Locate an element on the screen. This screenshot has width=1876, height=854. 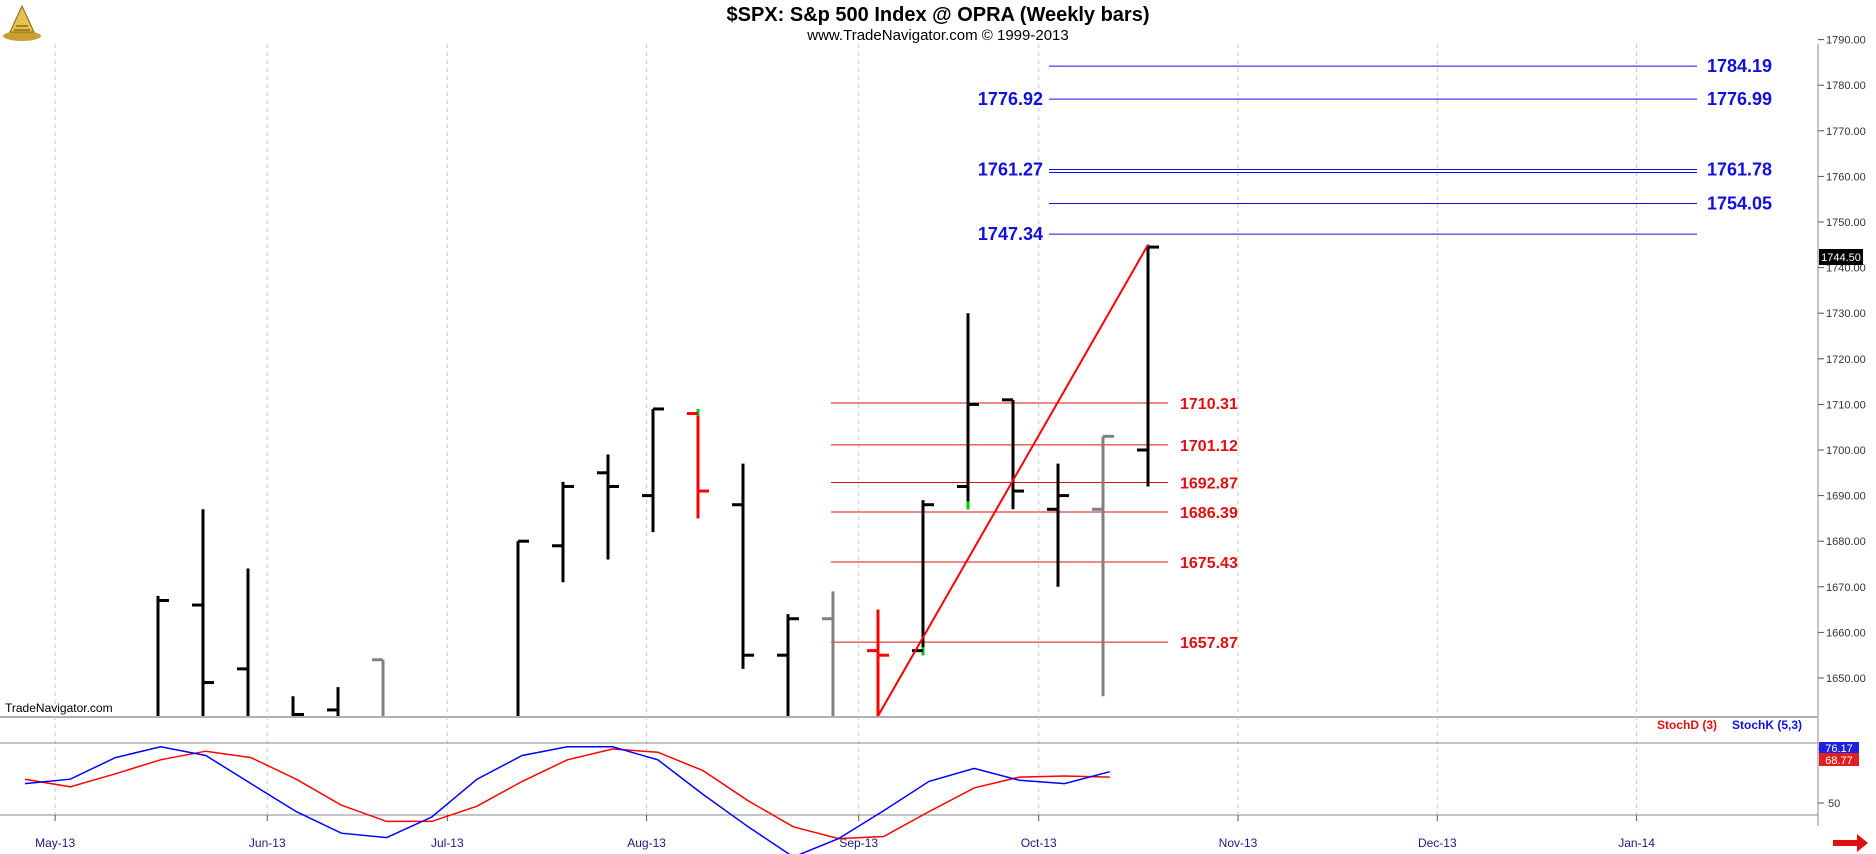
trend-line-segment is located at coordinates (1013, 480).